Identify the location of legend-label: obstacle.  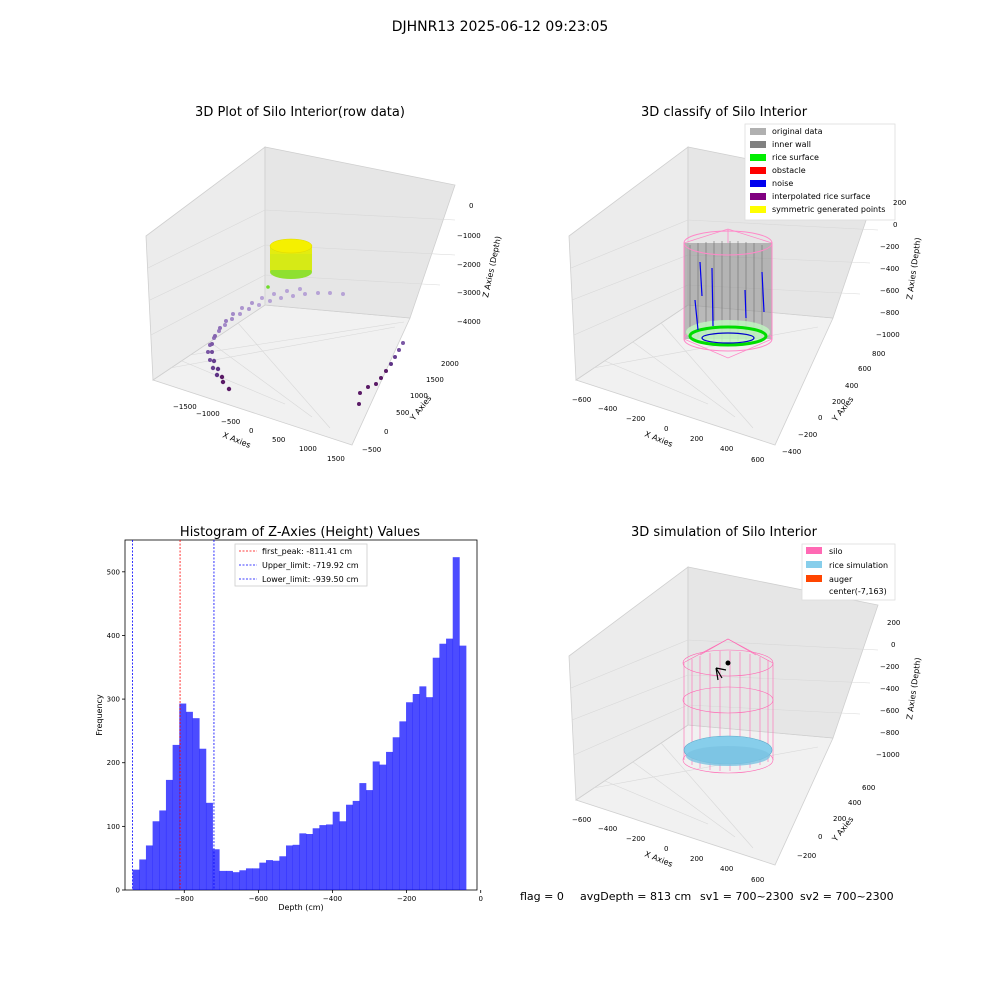
(789, 170).